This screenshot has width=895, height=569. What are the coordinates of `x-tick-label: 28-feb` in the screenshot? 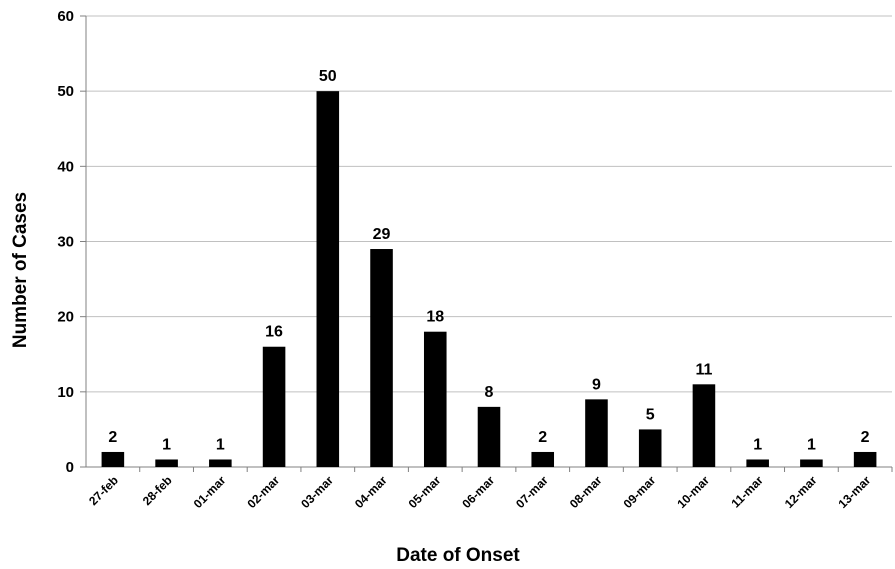 It's located at (157, 490).